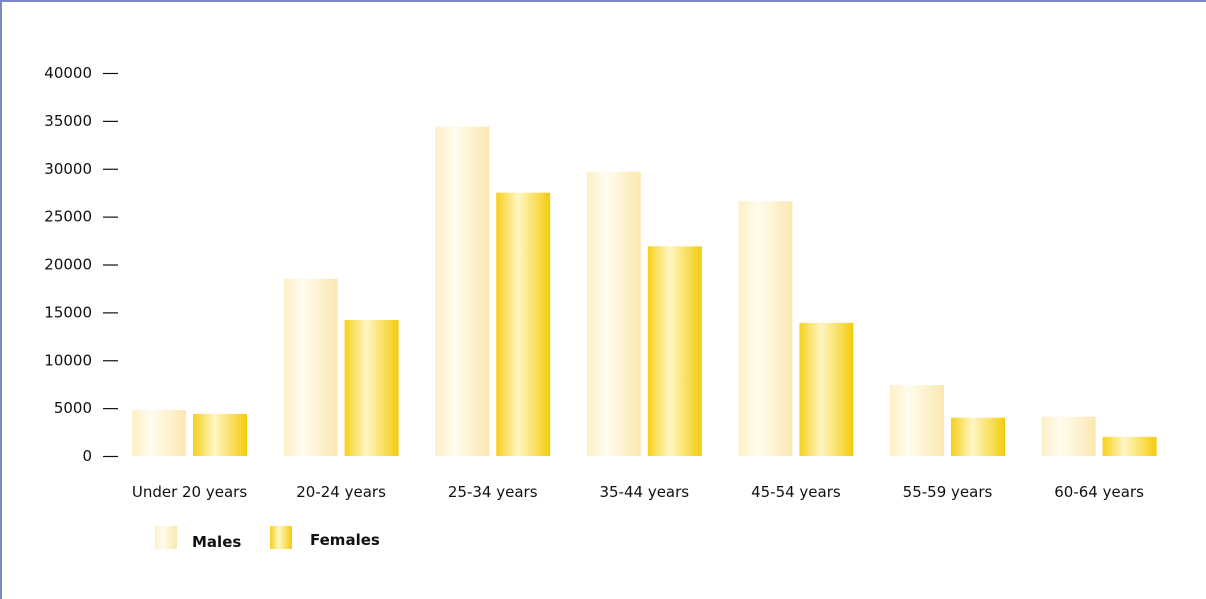 Image resolution: width=1206 pixels, height=599 pixels. Describe the element at coordinates (68, 360) in the screenshot. I see `y-tick-label: 10000` at that location.